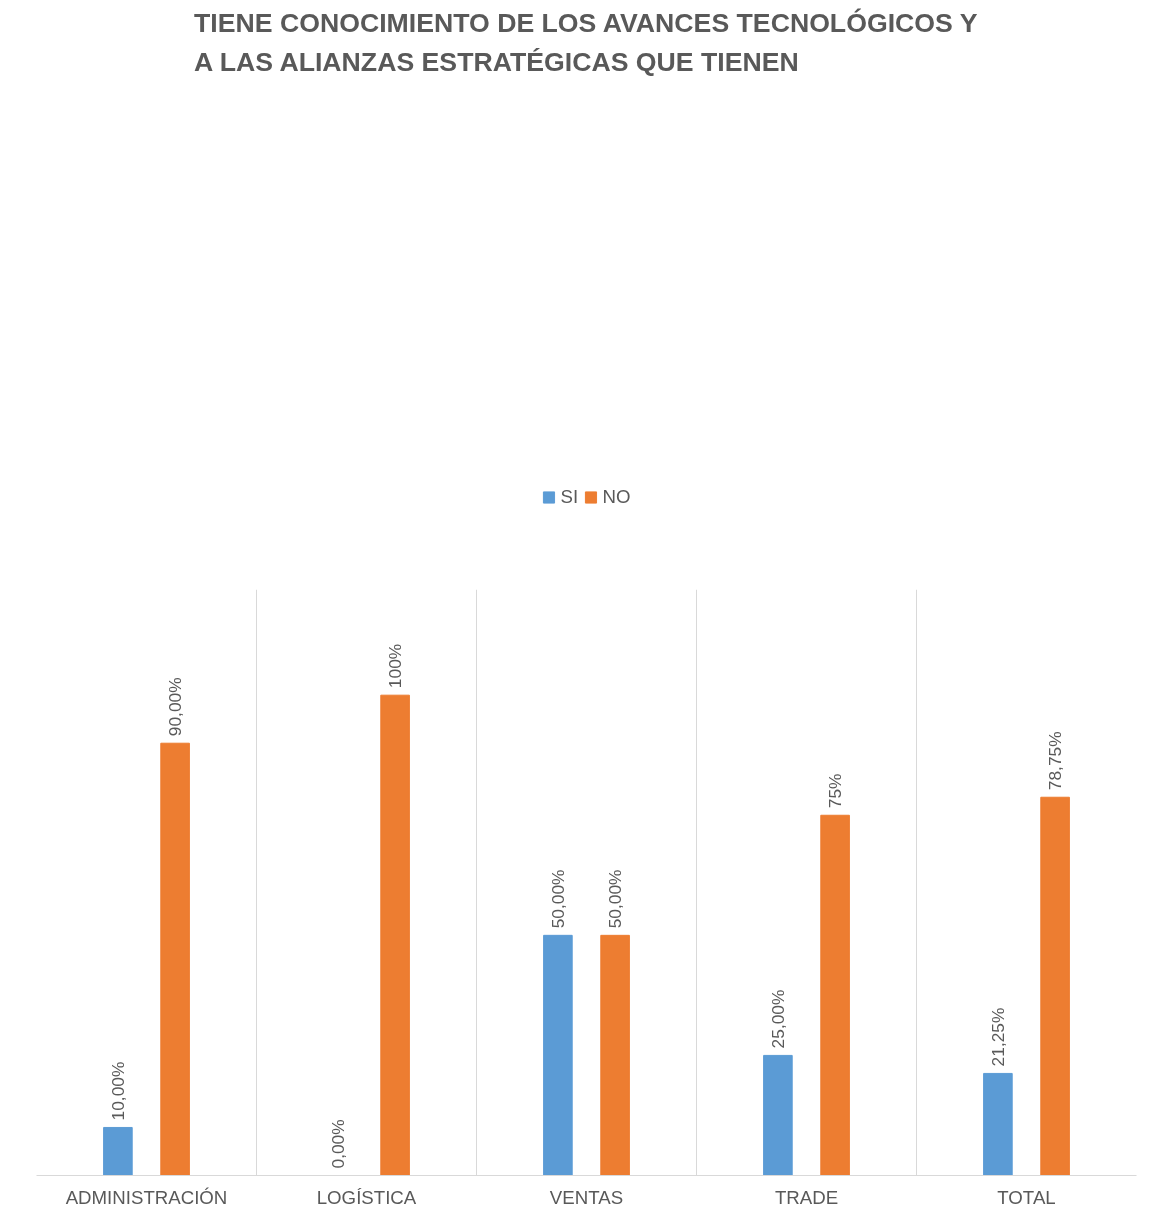 This screenshot has width=1170, height=1218. I want to click on data-label: 90,00%, so click(175, 707).